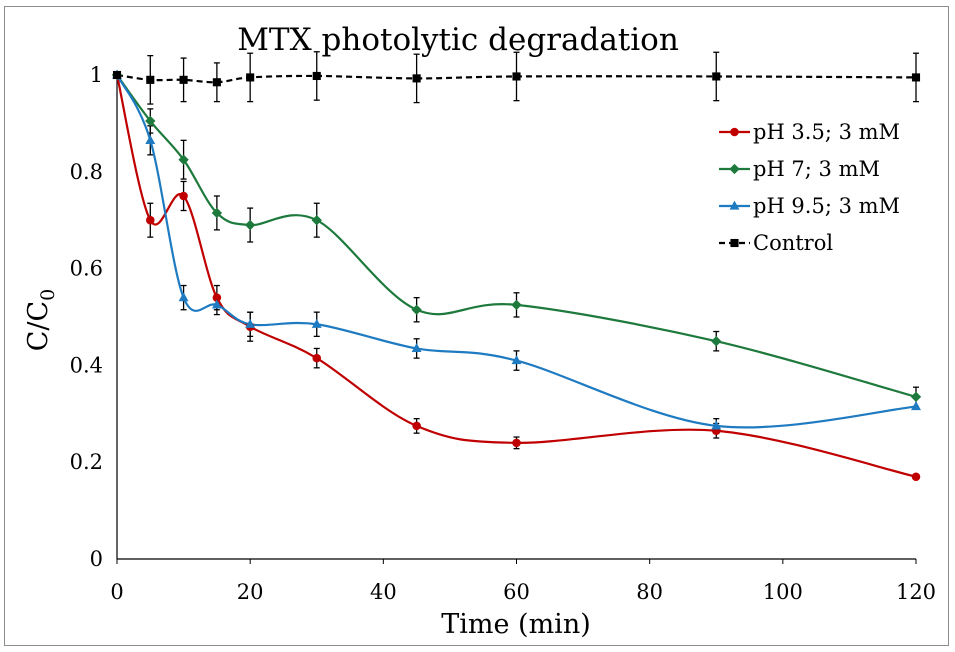  I want to click on y-tick-label: 1, so click(96, 75).